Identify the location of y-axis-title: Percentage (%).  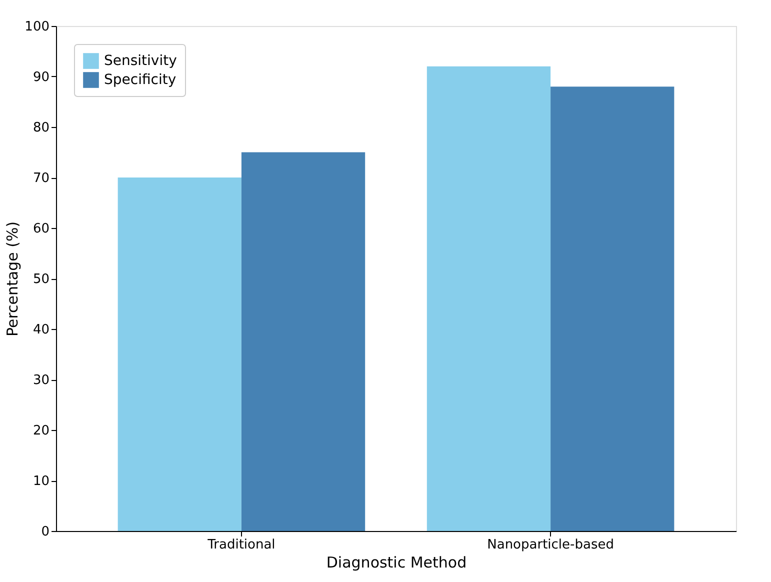
(13, 279).